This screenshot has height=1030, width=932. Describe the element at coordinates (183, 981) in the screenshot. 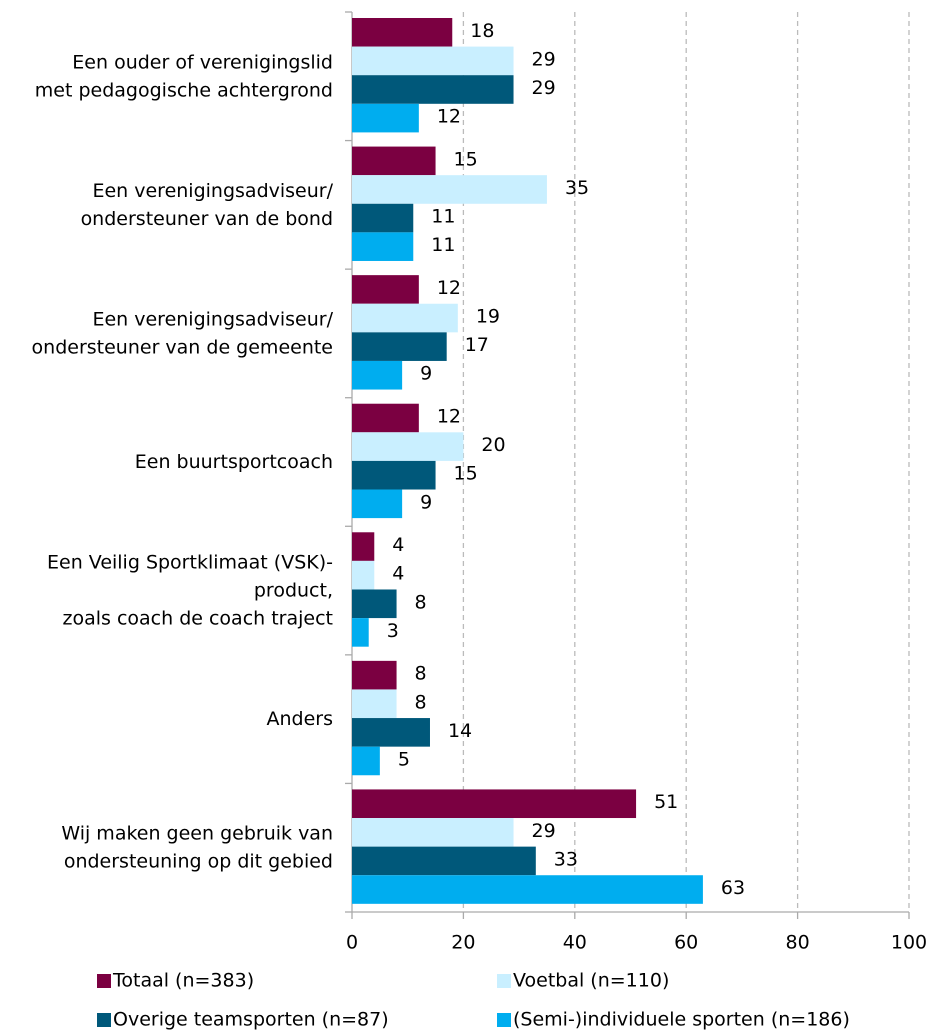

I see `legend-label: Totaal (n=383)` at that location.